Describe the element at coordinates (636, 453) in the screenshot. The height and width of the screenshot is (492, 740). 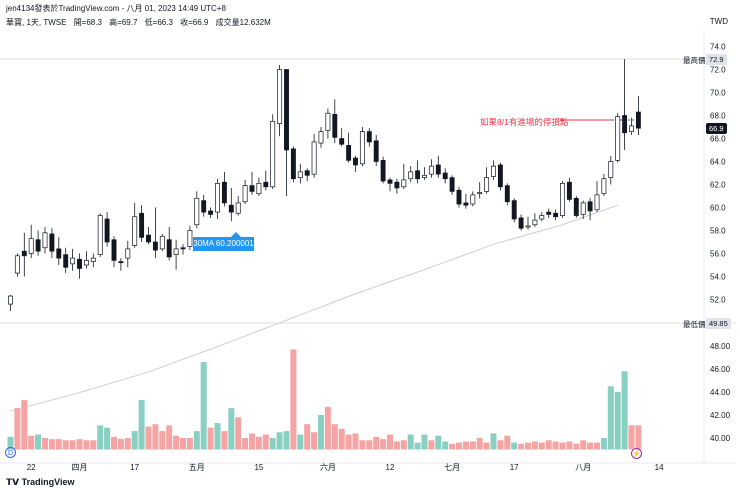
I see `lightning-event-icon: ⚡` at that location.